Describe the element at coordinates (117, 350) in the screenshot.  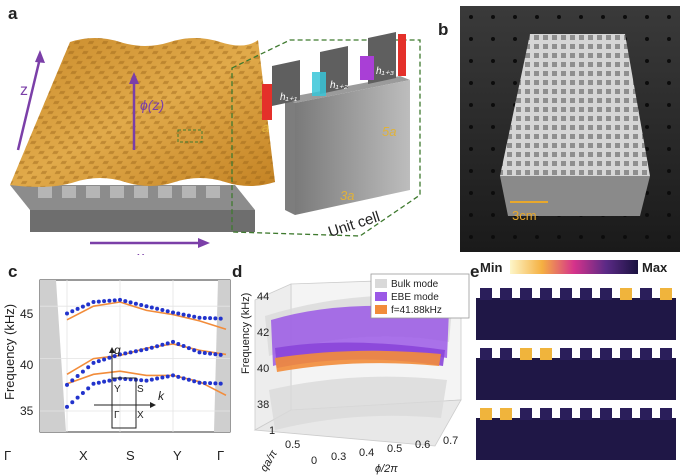
I see `inset-q: q` at that location.